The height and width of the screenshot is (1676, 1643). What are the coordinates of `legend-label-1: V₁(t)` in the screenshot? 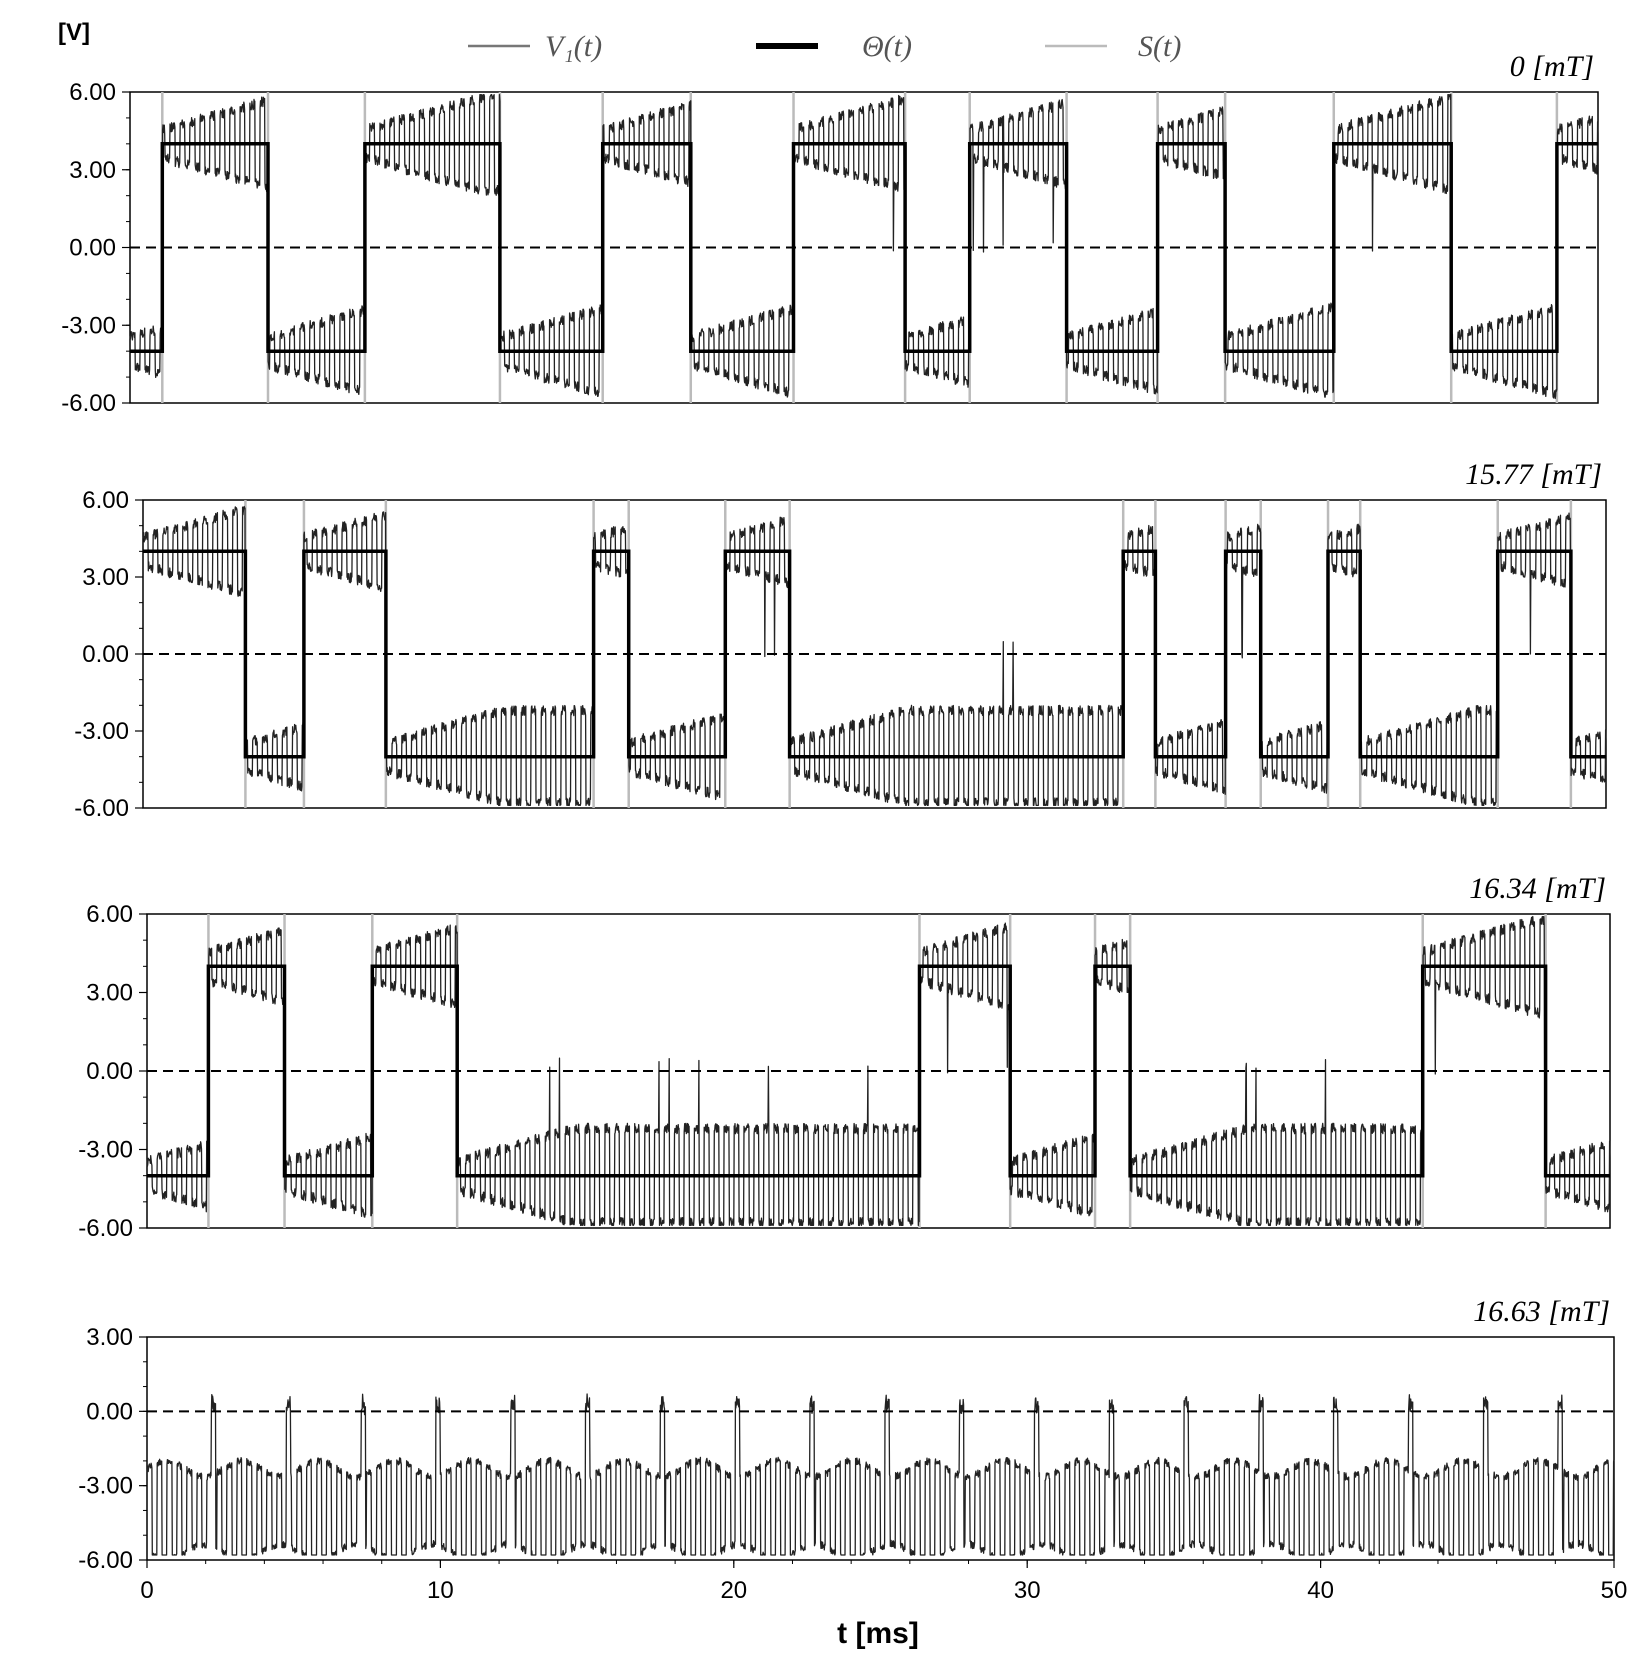 It's located at (573, 46).